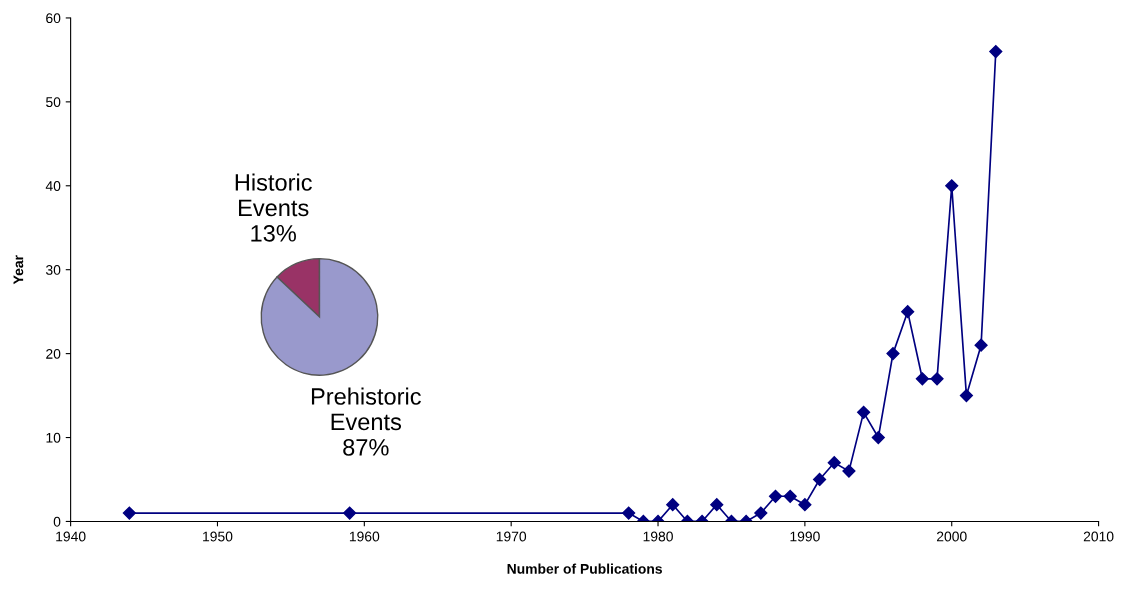 The width and height of the screenshot is (1121, 598). Describe the element at coordinates (584, 568) in the screenshot. I see `x-axis-title: Number of Publications` at that location.